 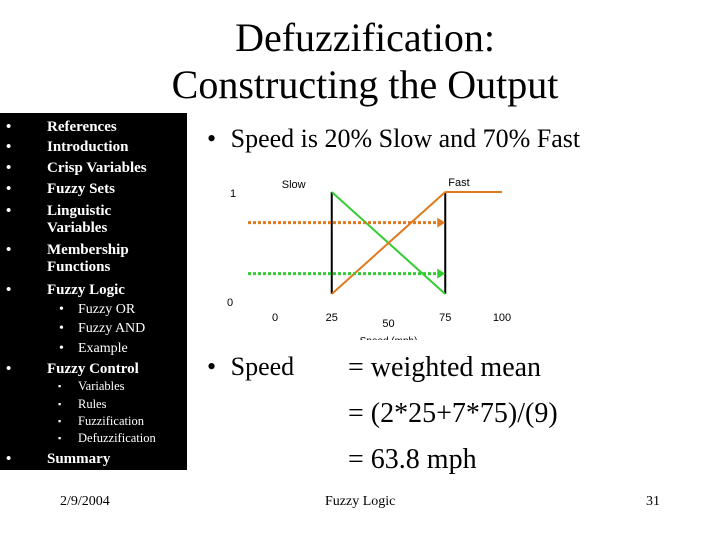 I want to click on sidebar-subitem-variables: ▪ Variables, so click(x=91, y=386).